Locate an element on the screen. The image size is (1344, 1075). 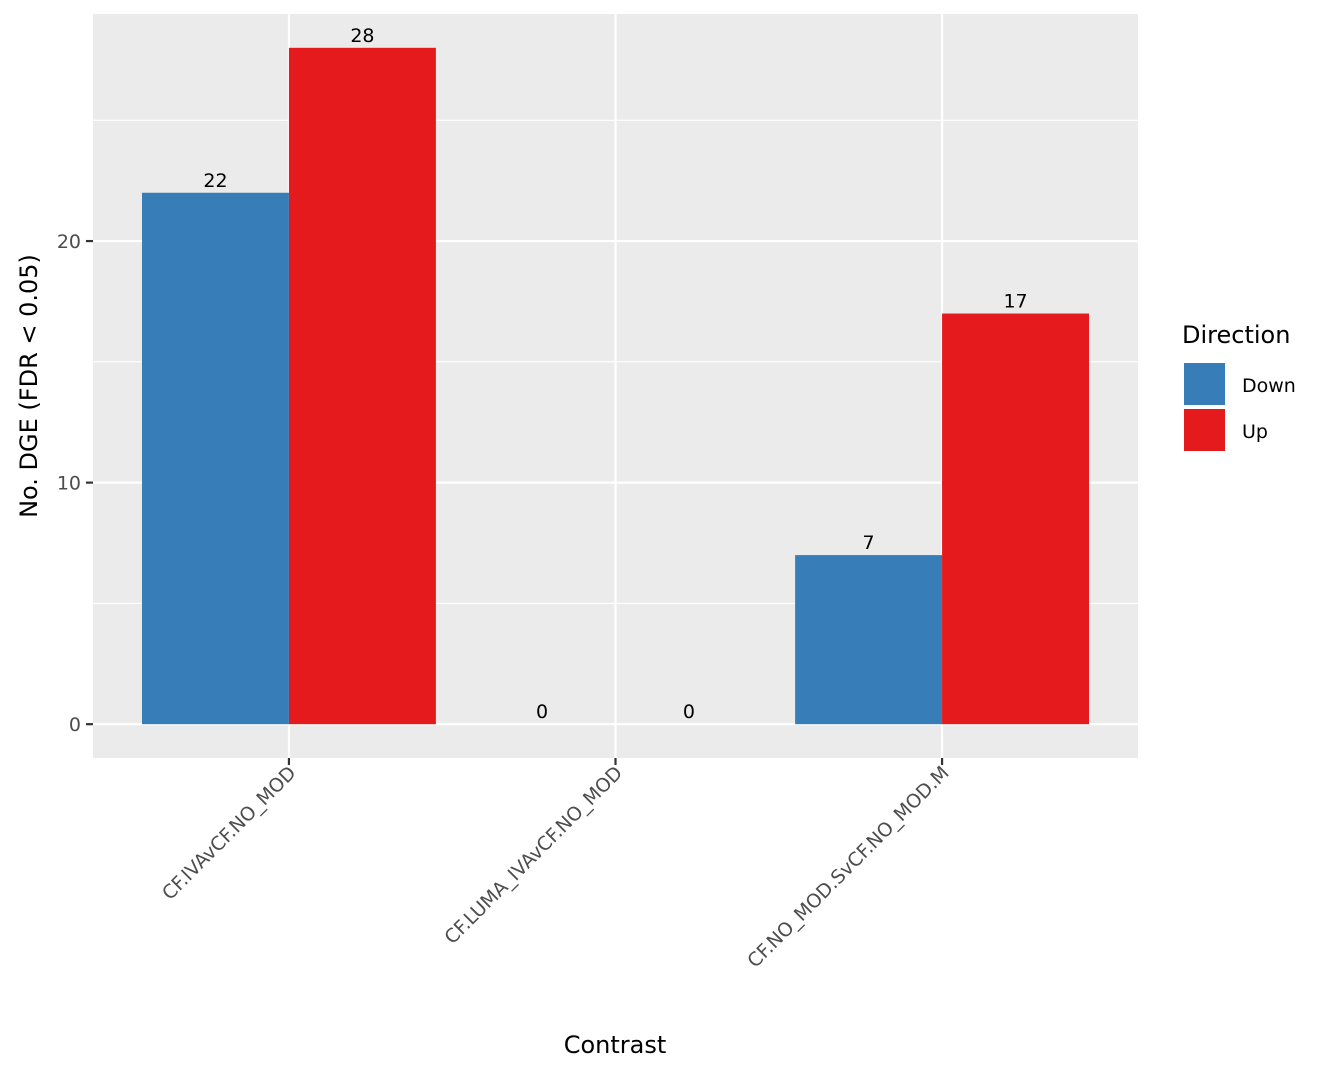
x-tick-label-cf-no-mod-svcf-no-mod-m: CF.NO_MOD.SvCF.NO_MOD.M is located at coordinates (848, 867).